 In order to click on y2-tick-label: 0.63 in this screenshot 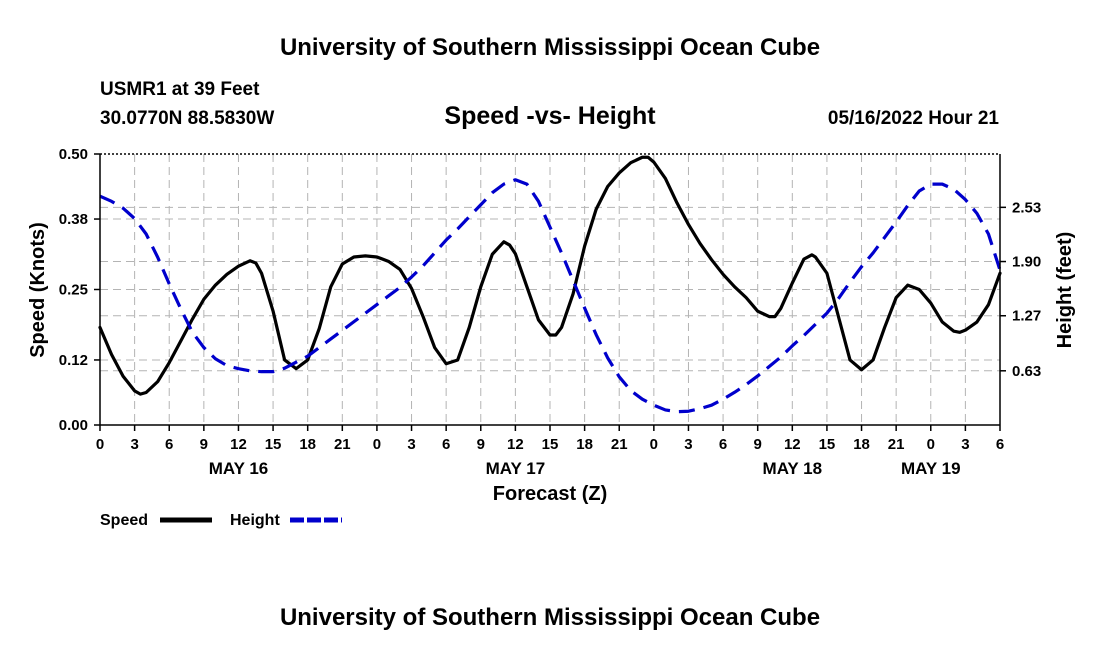, I will do `click(1026, 371)`.